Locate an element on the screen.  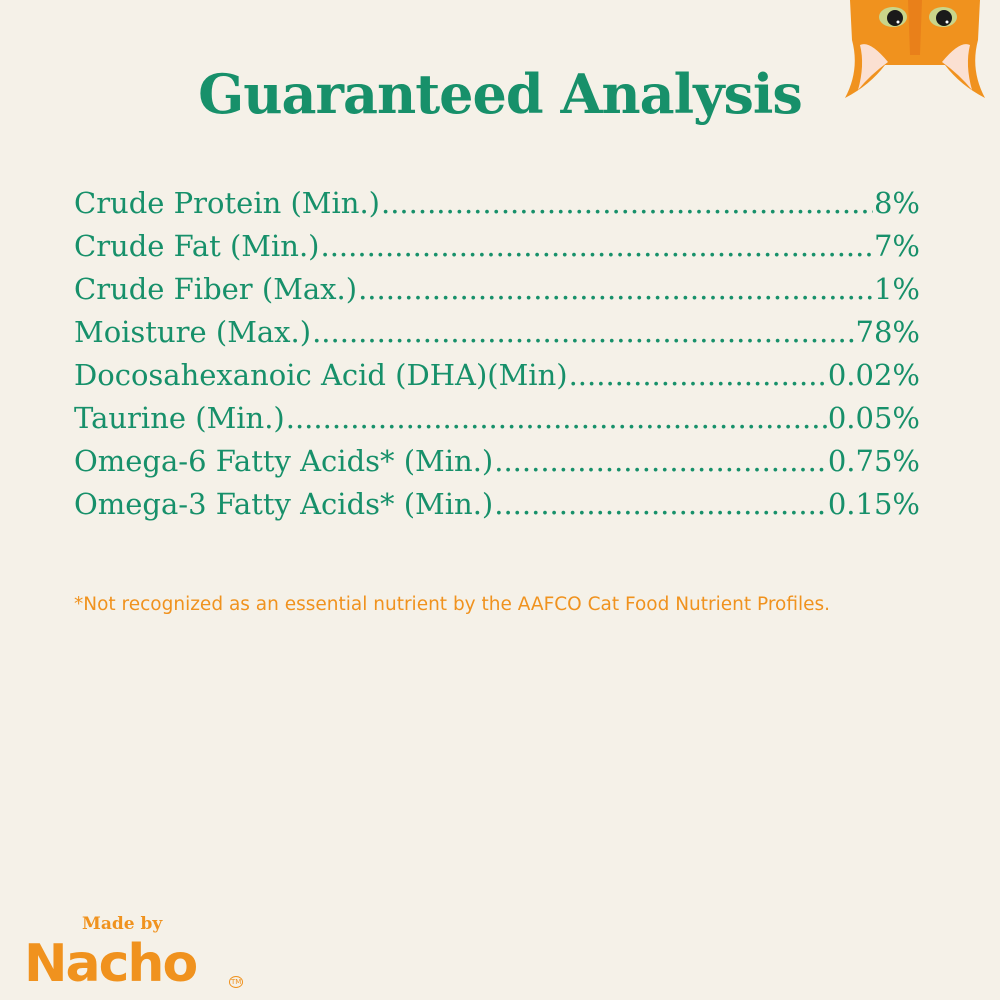
row-value: 0.75% is located at coordinates (873, 461).